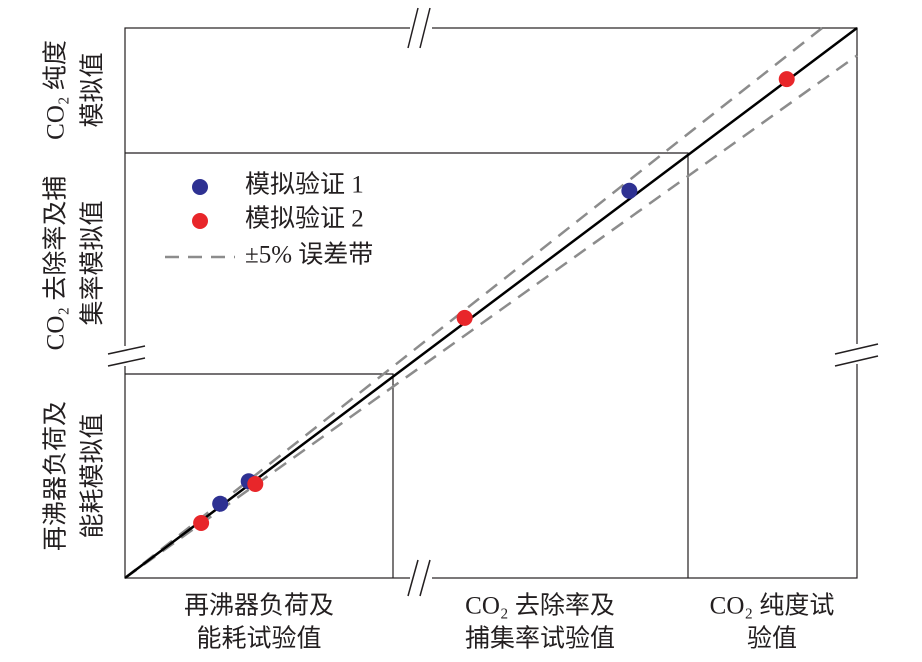 This screenshot has width=922, height=662. Describe the element at coordinates (772, 606) in the screenshot. I see `x-category-label: CO₂ 纯度试` at that location.